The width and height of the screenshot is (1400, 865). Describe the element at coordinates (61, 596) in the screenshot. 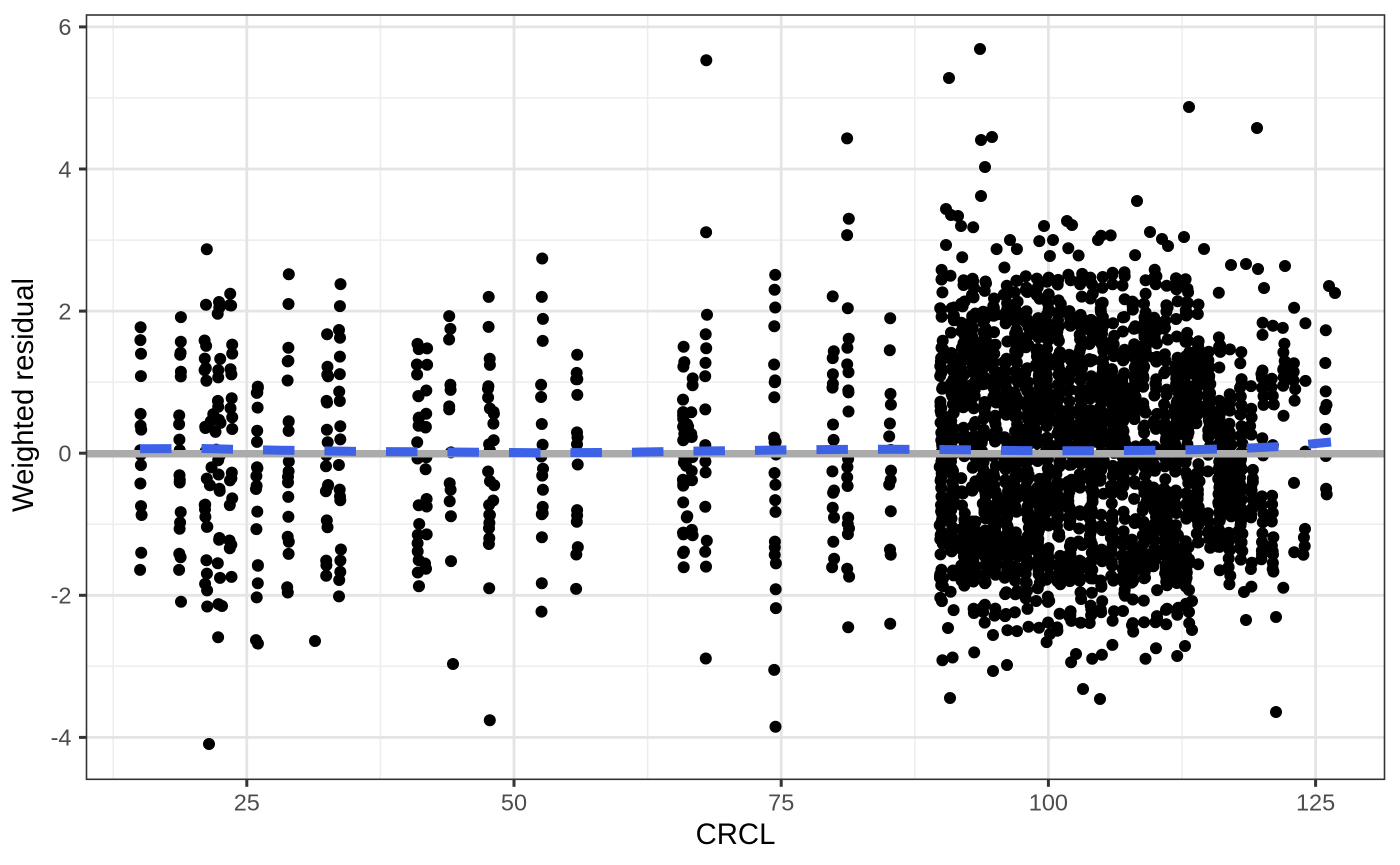

I see `svg-text: -2` at that location.